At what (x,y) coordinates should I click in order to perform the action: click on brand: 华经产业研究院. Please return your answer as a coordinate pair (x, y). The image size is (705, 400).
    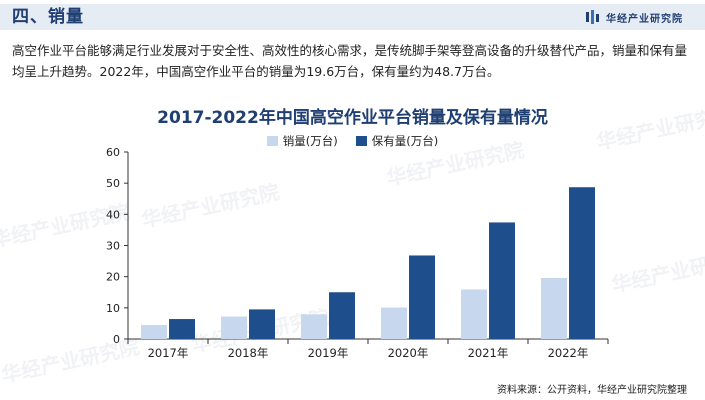
    Looking at the image, I should click on (634, 17).